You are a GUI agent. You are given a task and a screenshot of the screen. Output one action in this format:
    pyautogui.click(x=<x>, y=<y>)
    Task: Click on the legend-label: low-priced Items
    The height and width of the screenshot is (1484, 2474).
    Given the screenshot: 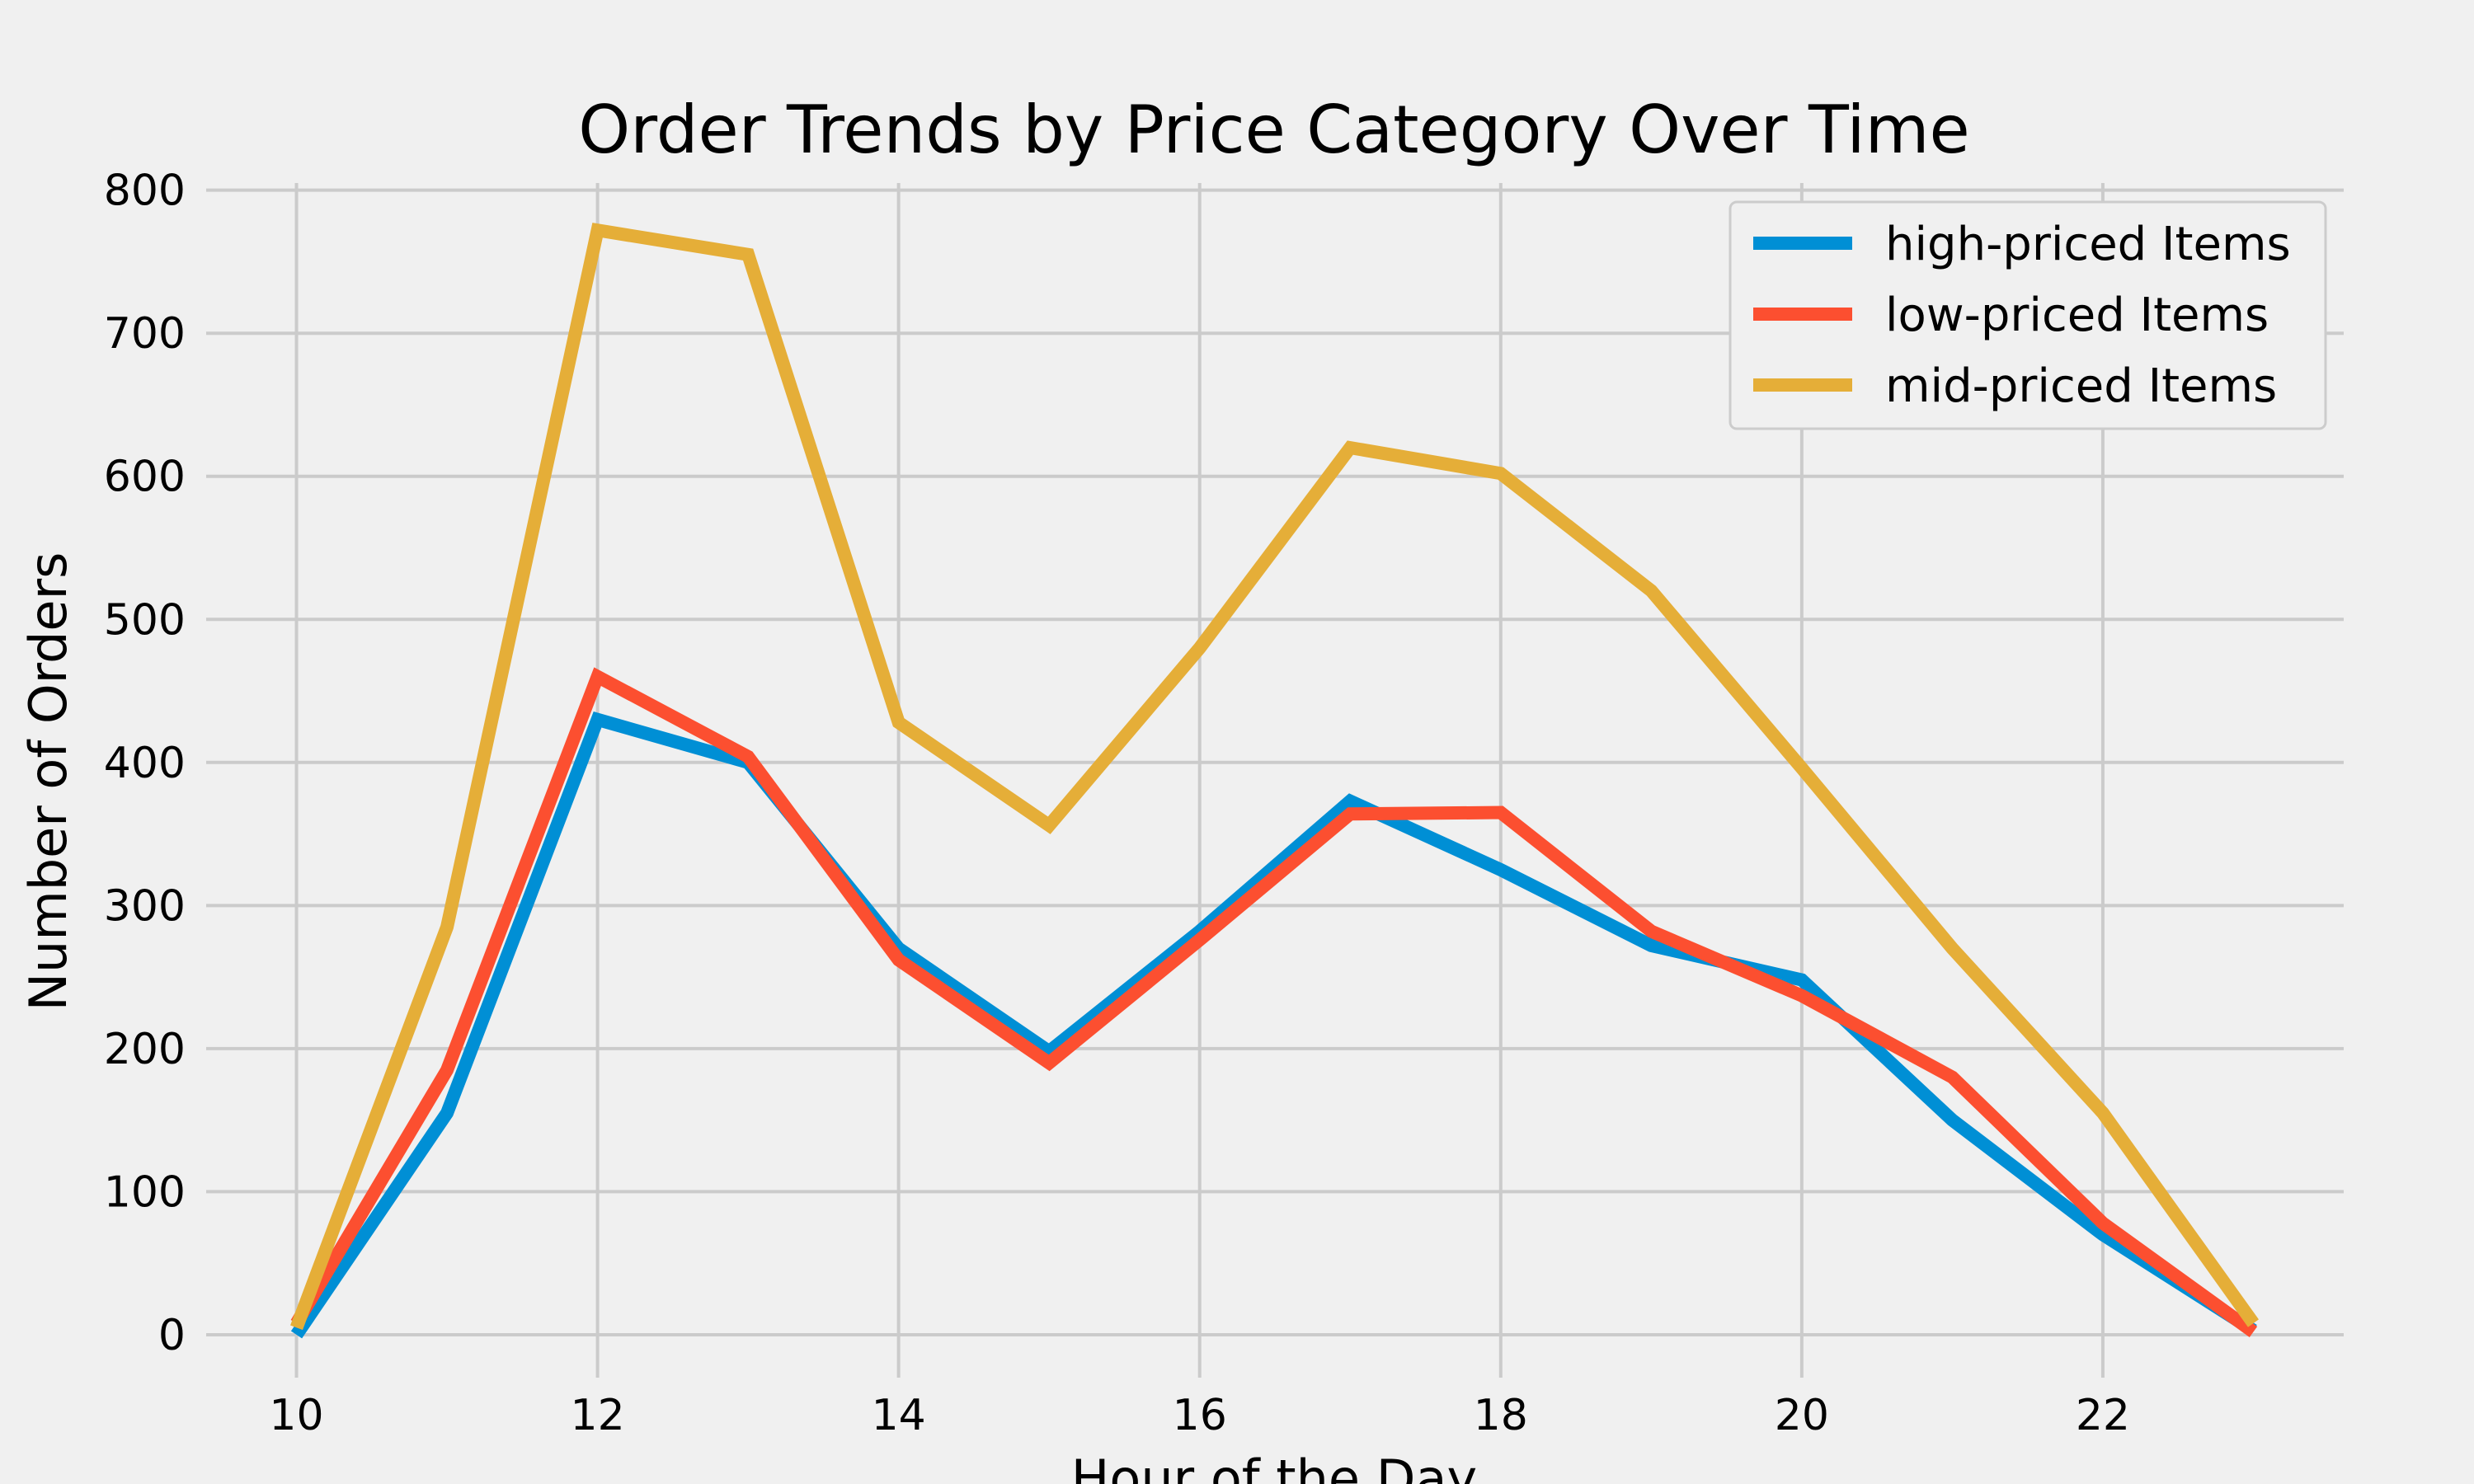 What is the action you would take?
    pyautogui.click(x=2077, y=315)
    